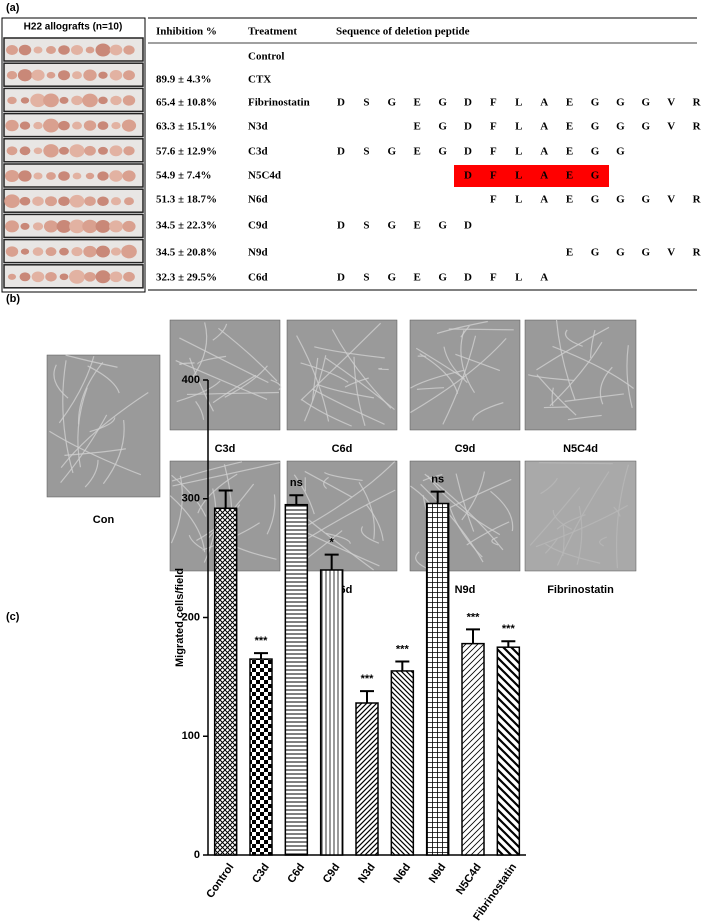  What do you see at coordinates (296, 483) in the screenshot?
I see `significance: ns` at bounding box center [296, 483].